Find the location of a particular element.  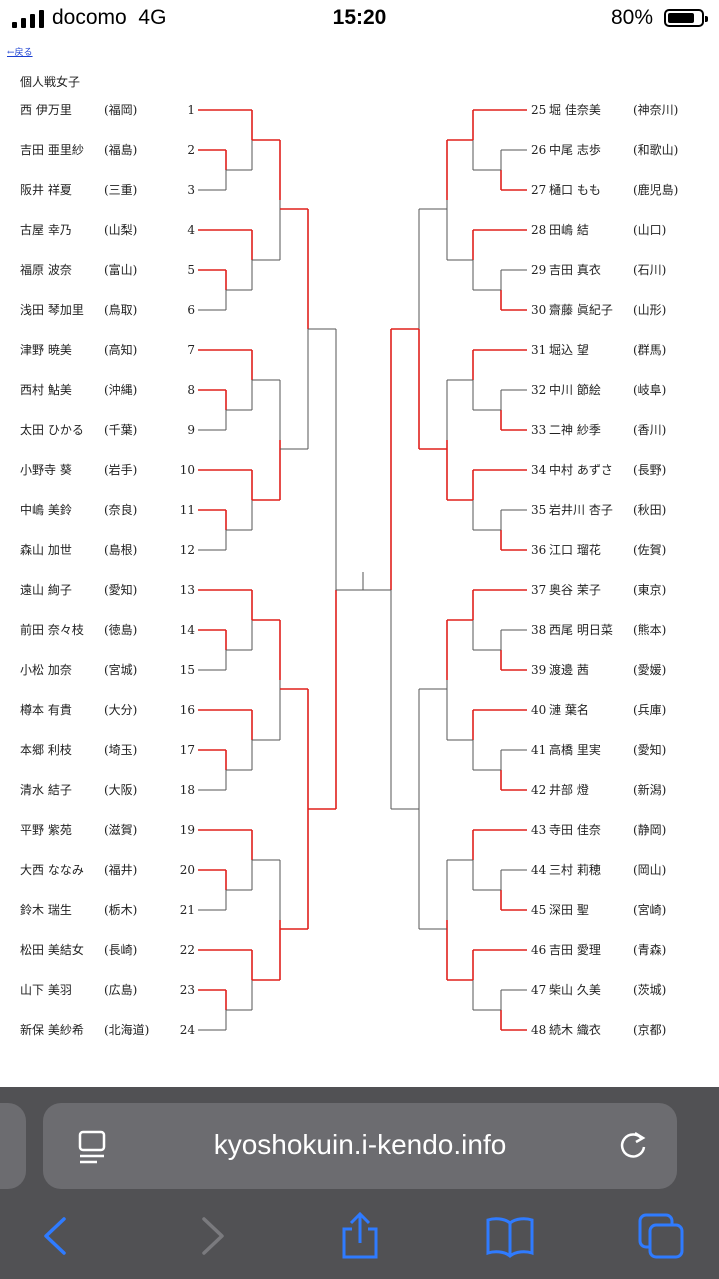

player-seed-number: 39 is located at coordinates (539, 670).